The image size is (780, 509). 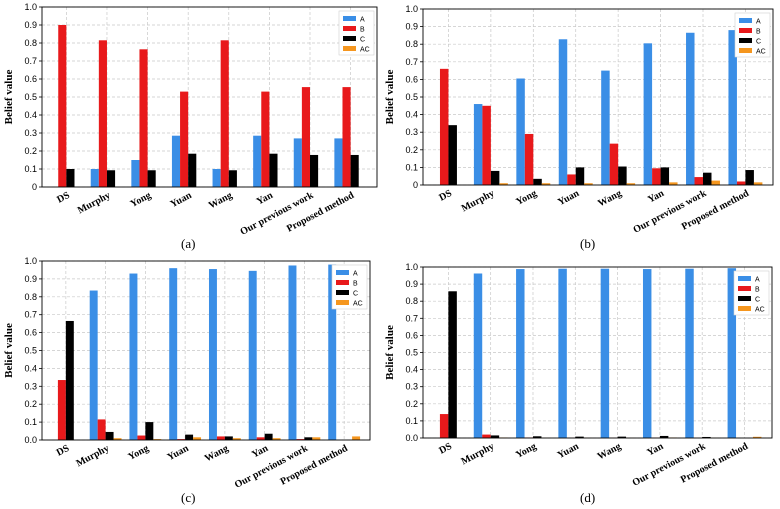 What do you see at coordinates (655, 450) in the screenshot?
I see `x-tick-label: Yan` at bounding box center [655, 450].